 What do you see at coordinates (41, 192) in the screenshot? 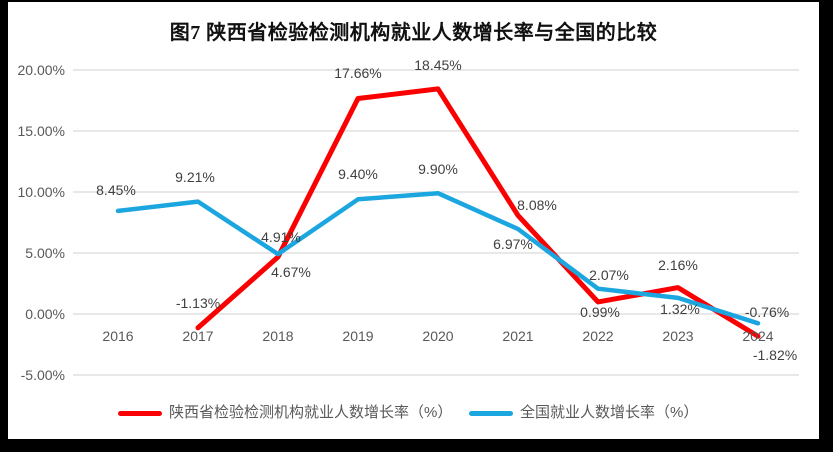
I see `y-axis-tick: 10.00%` at bounding box center [41, 192].